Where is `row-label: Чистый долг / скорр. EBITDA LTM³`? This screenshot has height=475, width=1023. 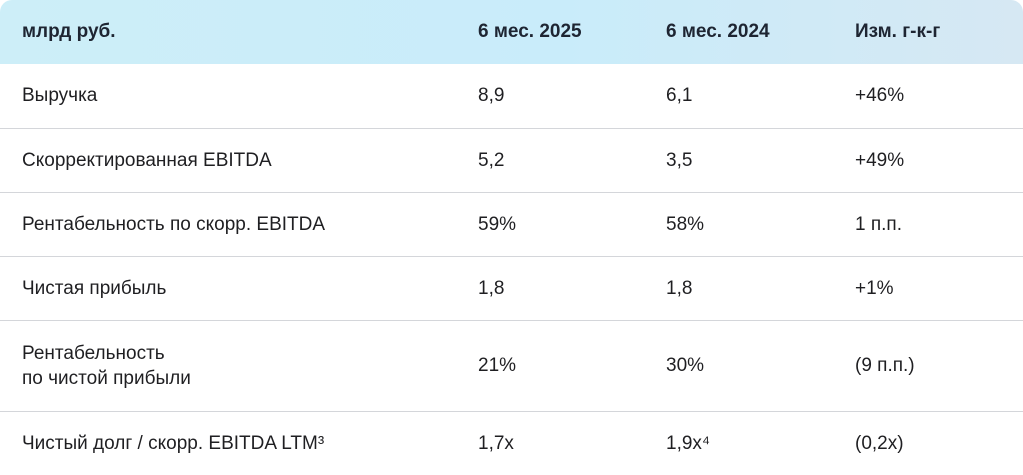 row-label: Чистый долг / скорр. EBITDA LTM³ is located at coordinates (173, 443).